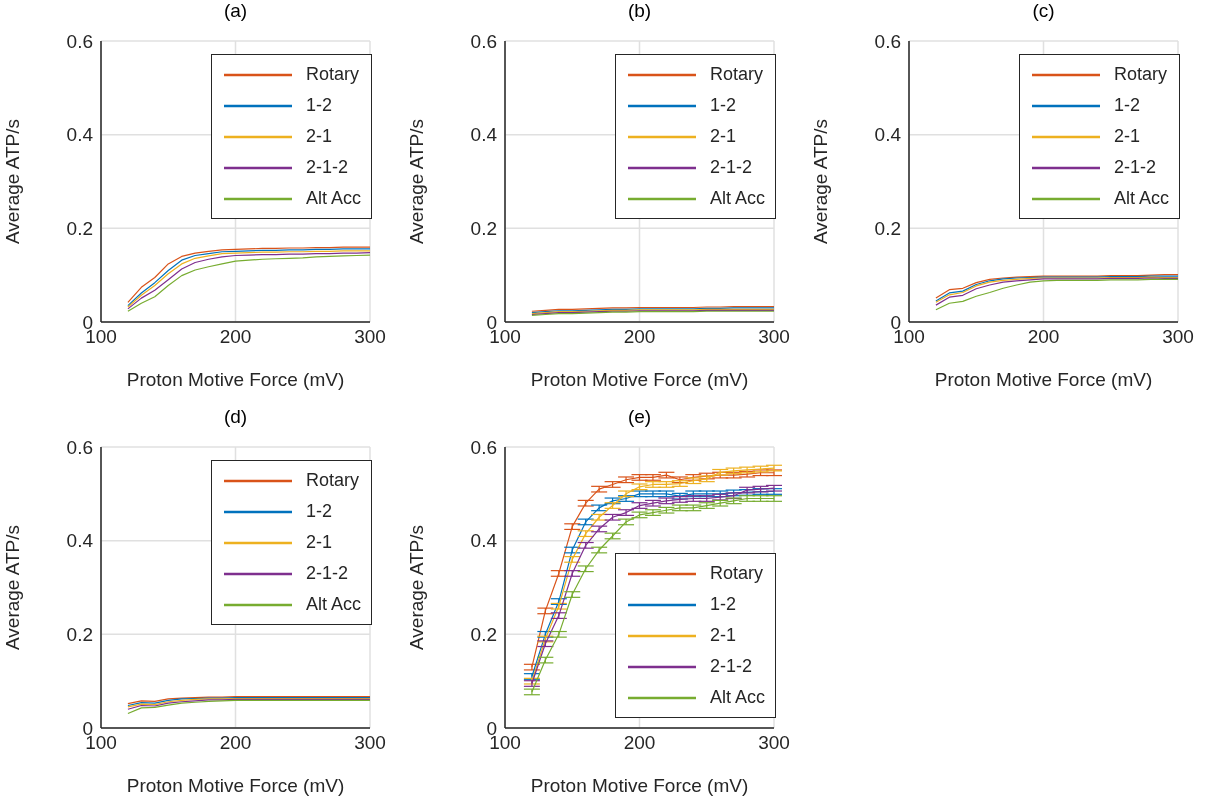 This screenshot has width=1211, height=812. I want to click on chart-title: (c), so click(1043, 11).